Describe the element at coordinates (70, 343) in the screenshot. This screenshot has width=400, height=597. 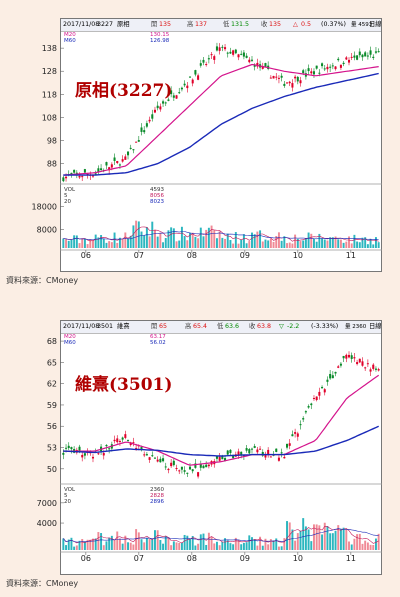
I see `ma-legend-name: M60` at that location.